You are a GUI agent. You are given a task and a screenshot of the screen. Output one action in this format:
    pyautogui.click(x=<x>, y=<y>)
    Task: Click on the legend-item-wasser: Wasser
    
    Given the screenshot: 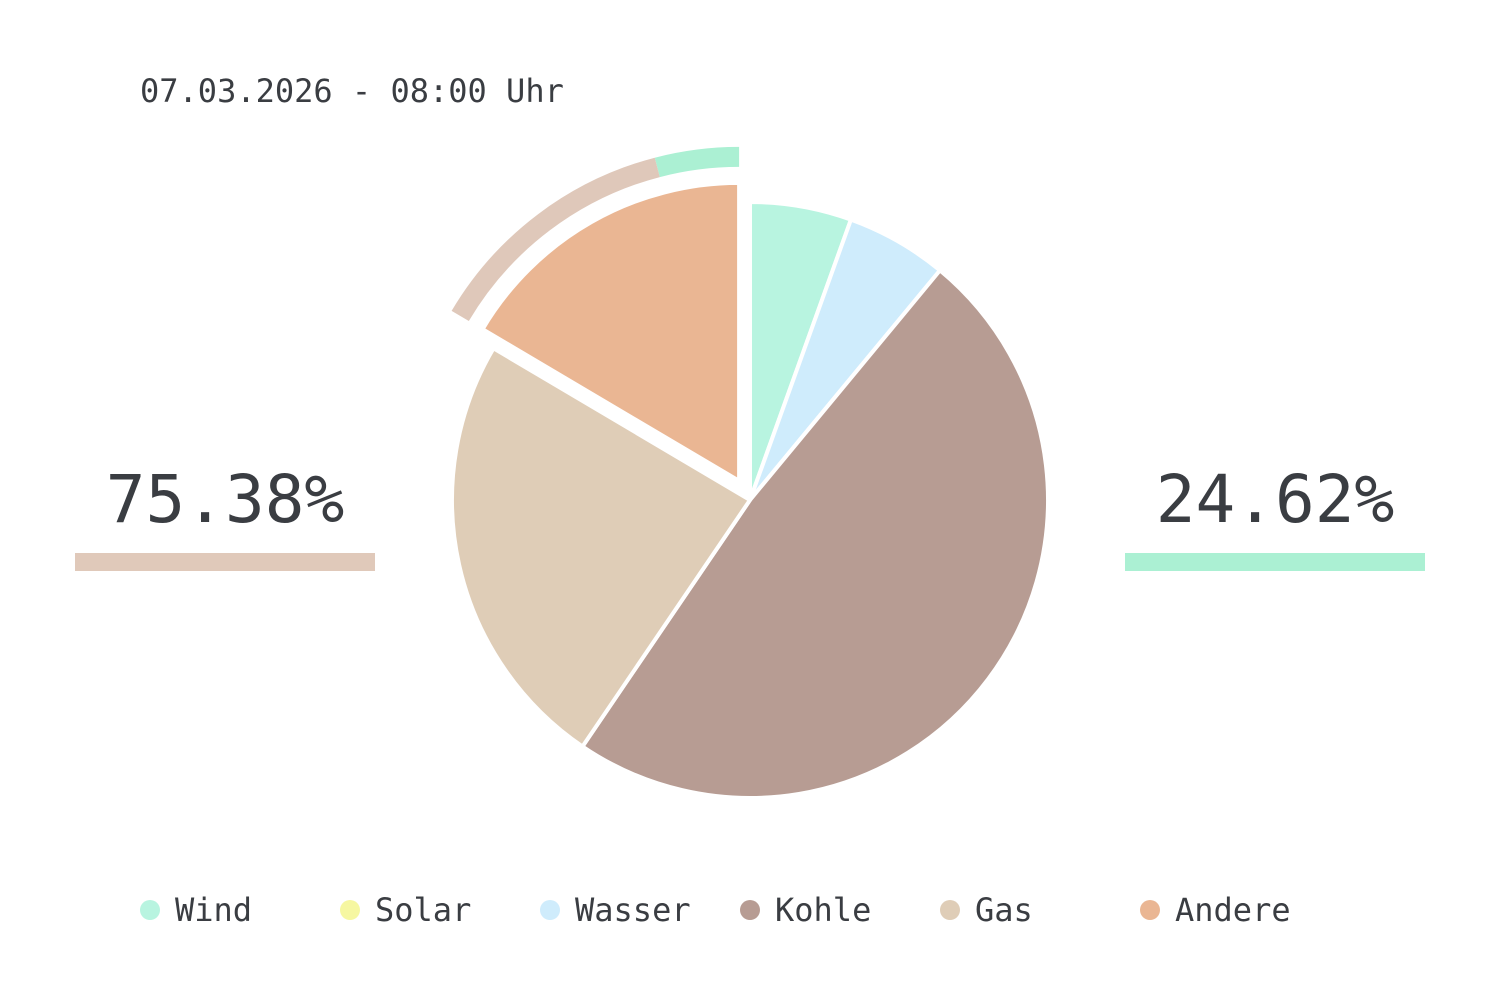 What is the action you would take?
    pyautogui.click(x=615, y=910)
    